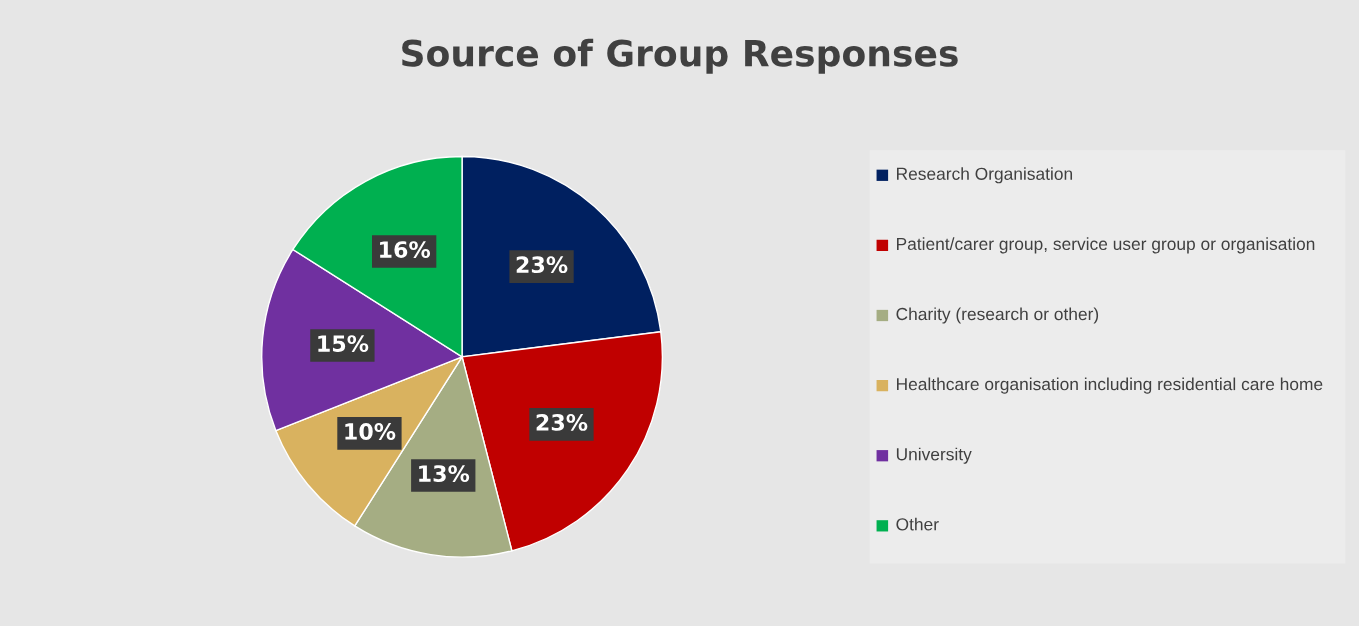  What do you see at coordinates (997, 315) in the screenshot?
I see `legend-label: Charity (research or other)` at bounding box center [997, 315].